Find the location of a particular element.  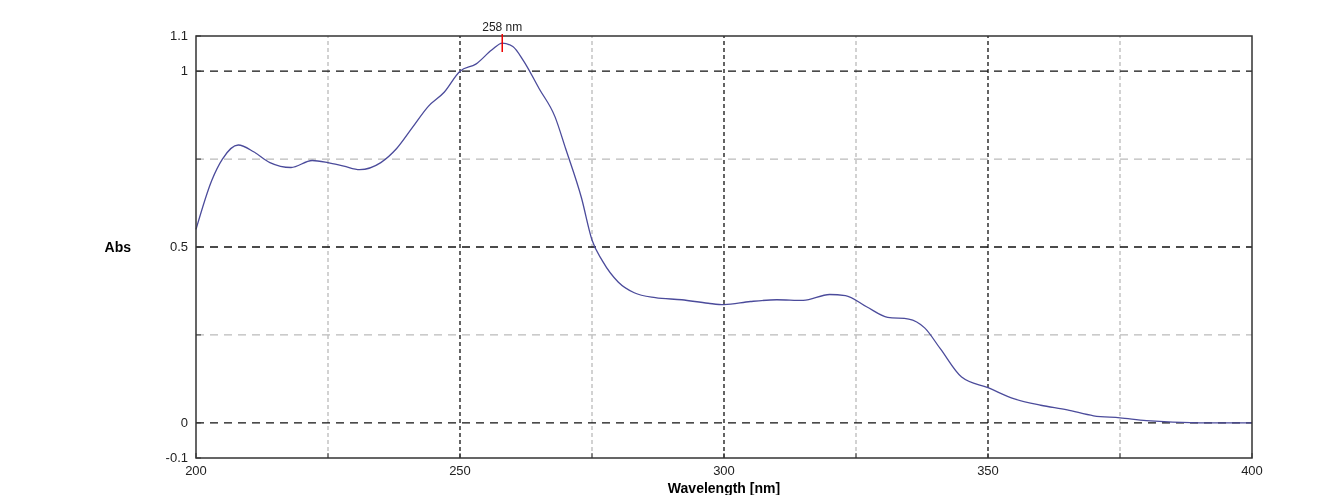

x-tick-label: 300 is located at coordinates (724, 470).